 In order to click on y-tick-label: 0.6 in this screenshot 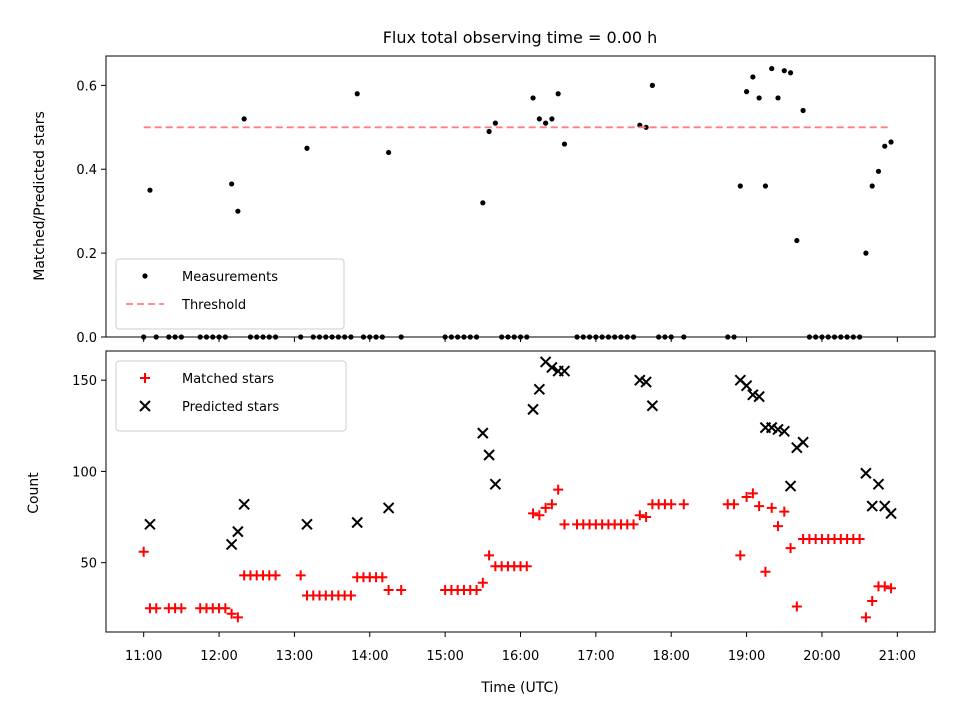, I will do `click(86, 86)`.